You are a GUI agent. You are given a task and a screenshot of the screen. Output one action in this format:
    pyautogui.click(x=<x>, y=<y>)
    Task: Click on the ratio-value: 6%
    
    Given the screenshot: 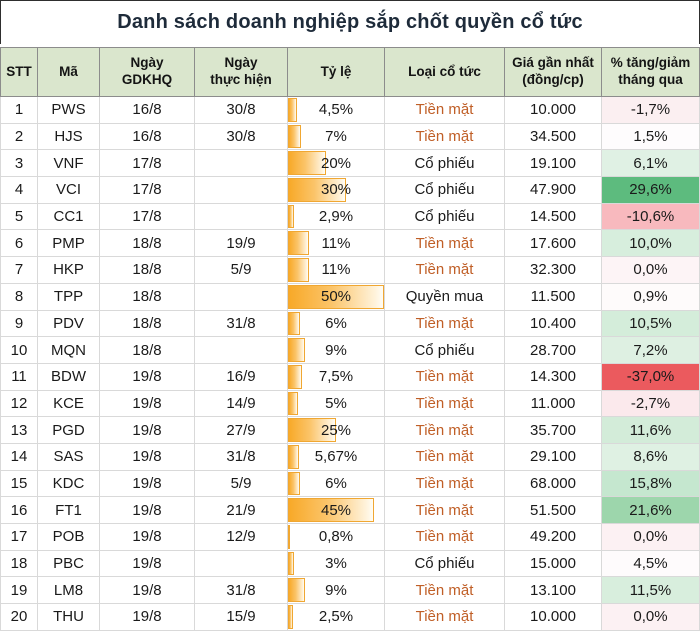 What is the action you would take?
    pyautogui.click(x=336, y=323)
    